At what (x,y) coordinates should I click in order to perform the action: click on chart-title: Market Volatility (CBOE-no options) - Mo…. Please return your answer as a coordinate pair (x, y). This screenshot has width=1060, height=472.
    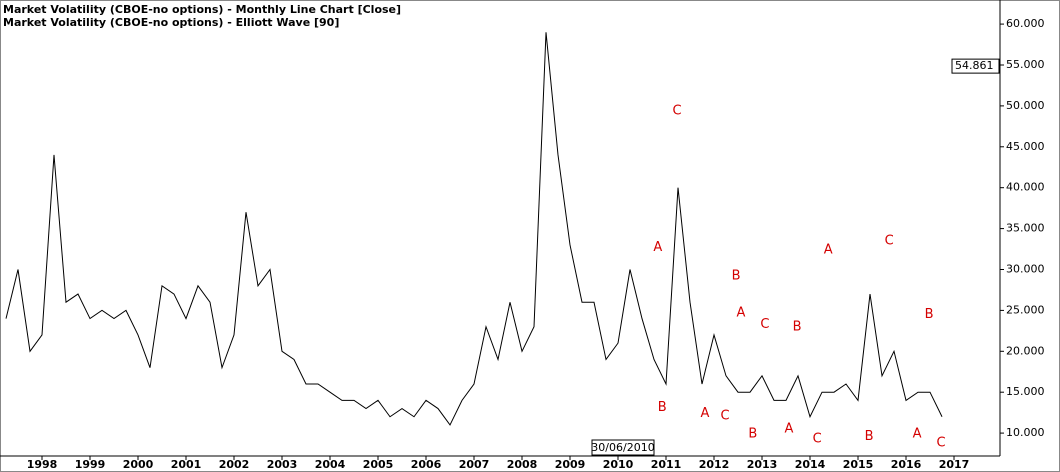
    Looking at the image, I should click on (202, 9).